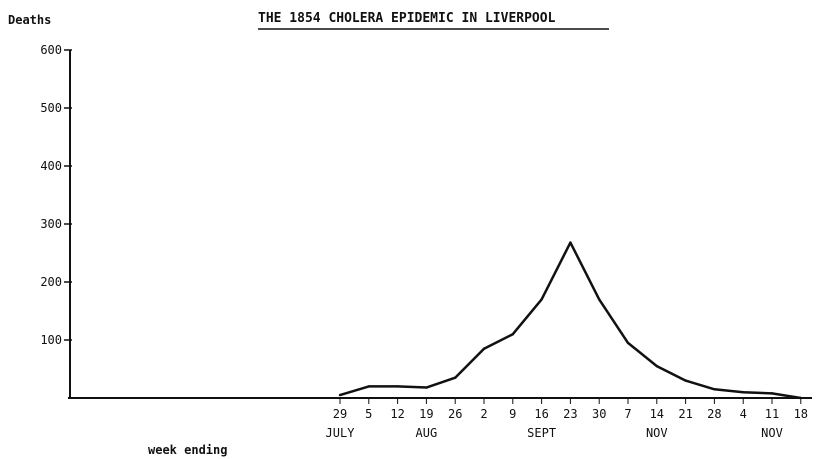  What do you see at coordinates (657, 414) in the screenshot?
I see `x-tick-label: 14` at bounding box center [657, 414].